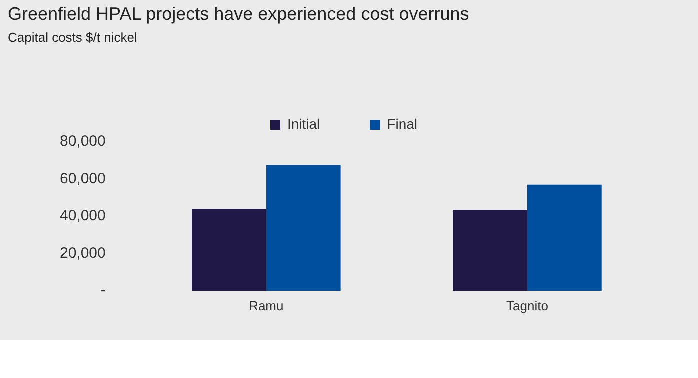 The height and width of the screenshot is (378, 698). Describe the element at coordinates (83, 141) in the screenshot. I see `y-tick-label: 80,000` at that location.